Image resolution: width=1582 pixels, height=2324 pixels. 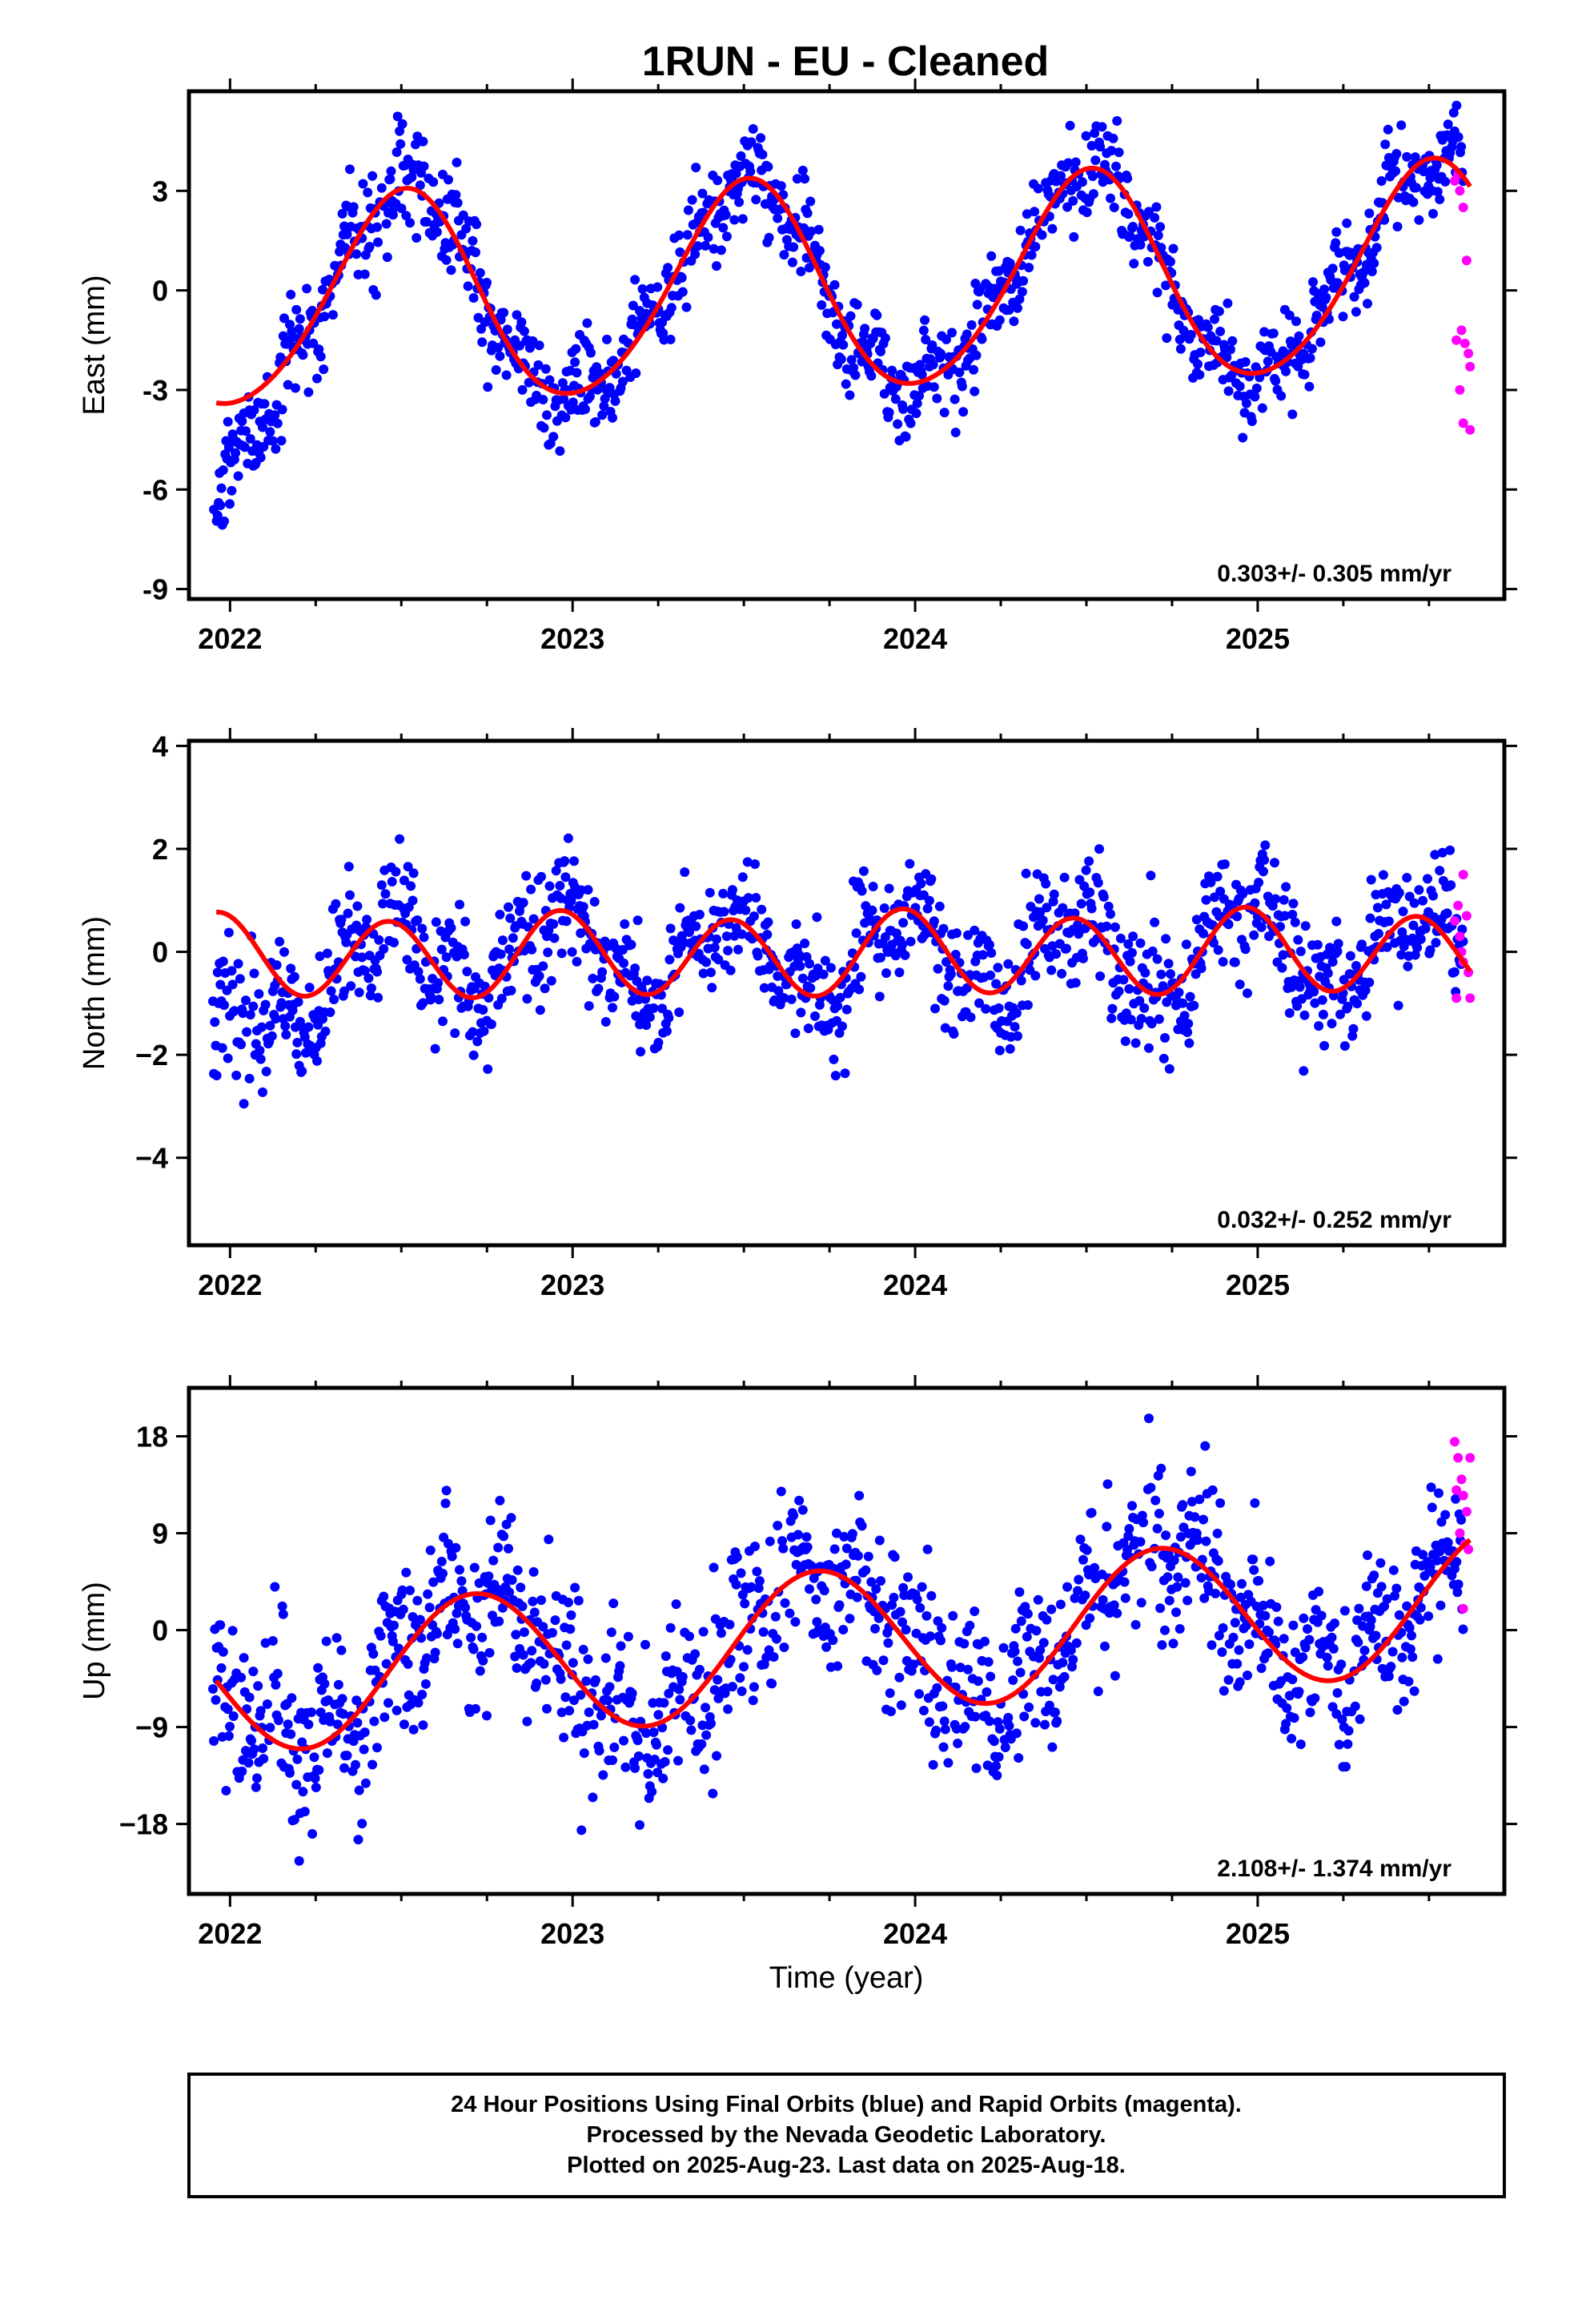 I want to click on y-tick-label: 2, so click(x=160, y=850).